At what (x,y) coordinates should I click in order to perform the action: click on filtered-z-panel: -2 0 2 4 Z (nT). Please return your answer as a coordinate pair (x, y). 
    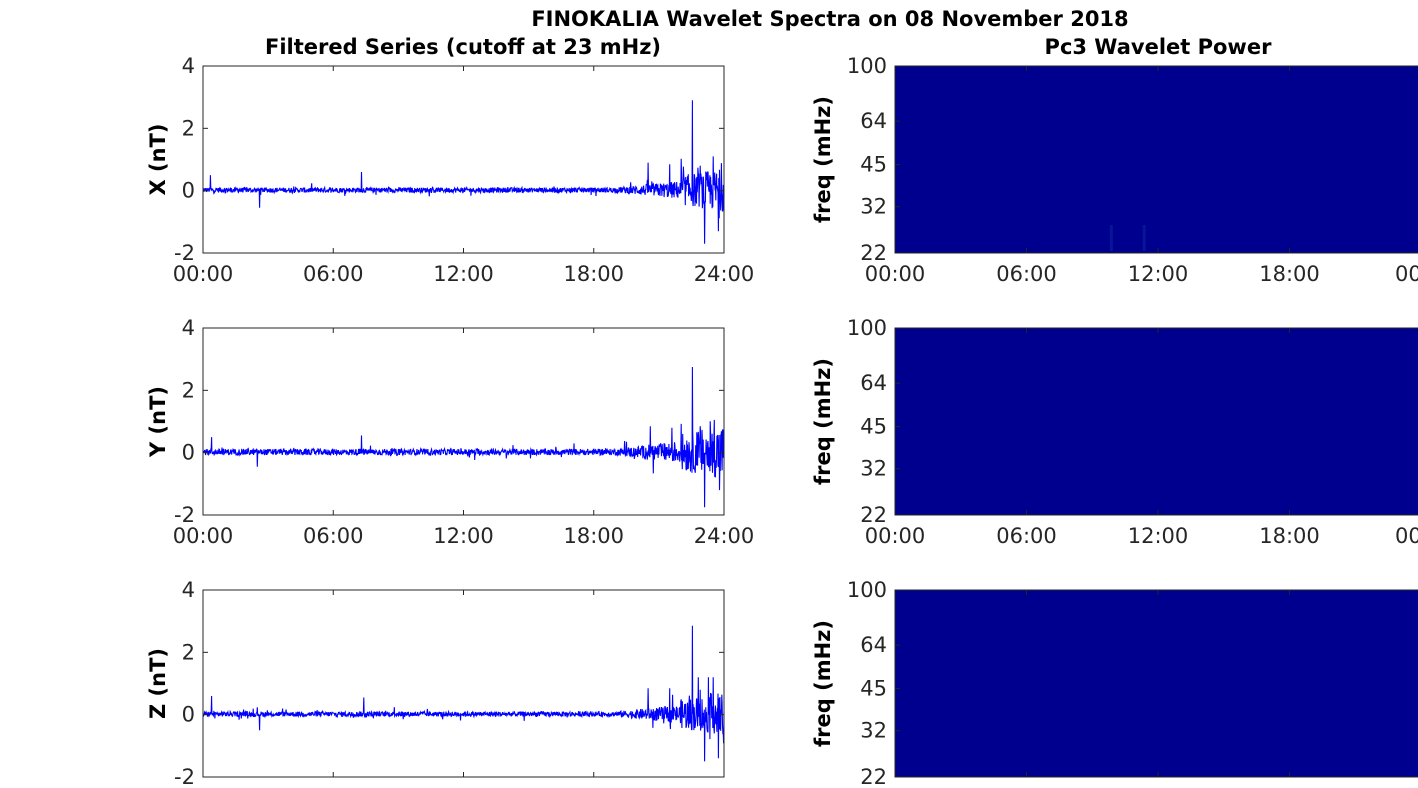
    Looking at the image, I should click on (435, 683).